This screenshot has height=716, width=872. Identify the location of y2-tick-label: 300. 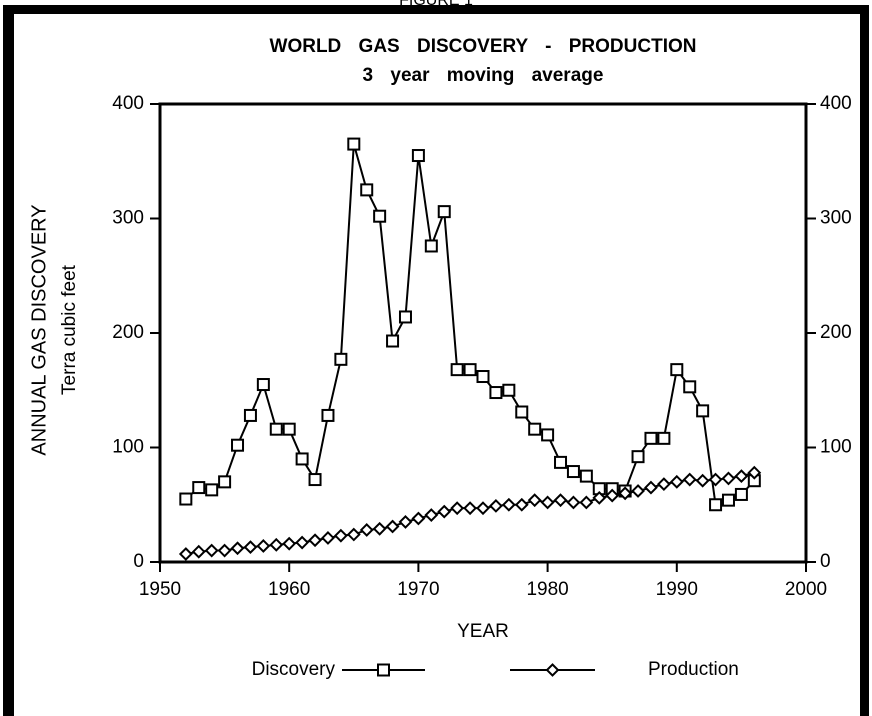
(836, 218).